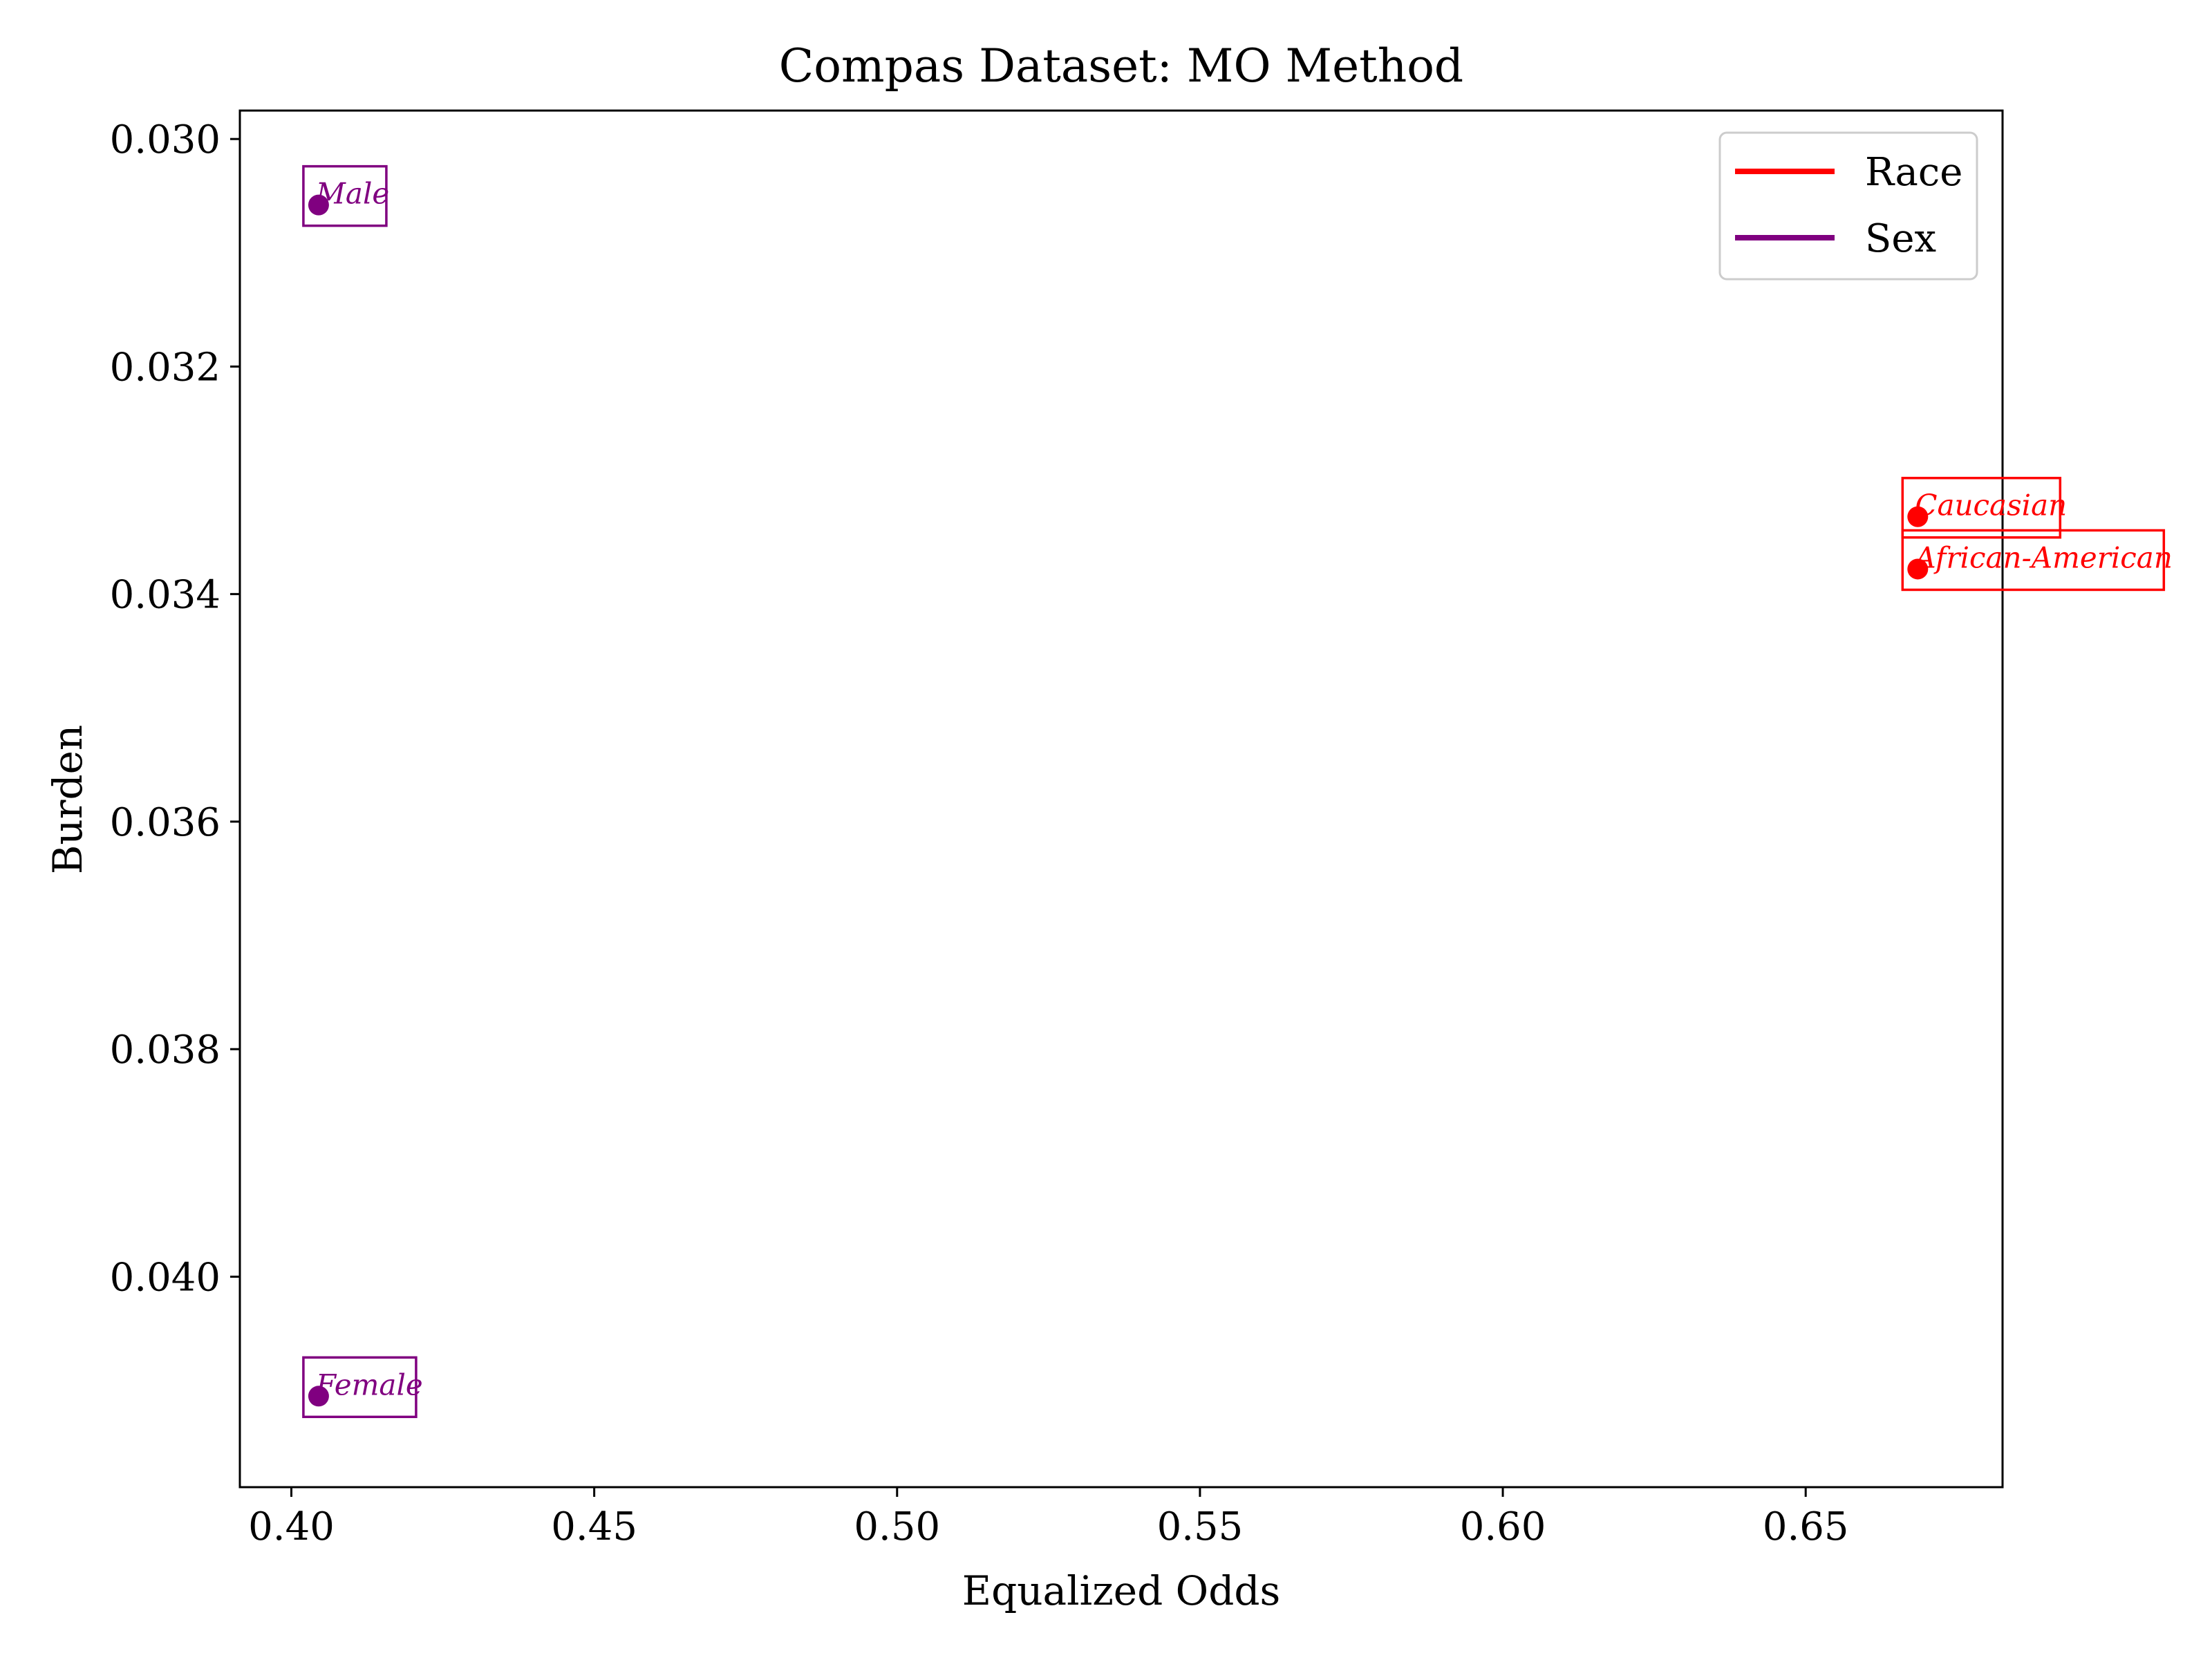 The width and height of the screenshot is (2212, 1662). I want to click on label-box-male, so click(345, 195).